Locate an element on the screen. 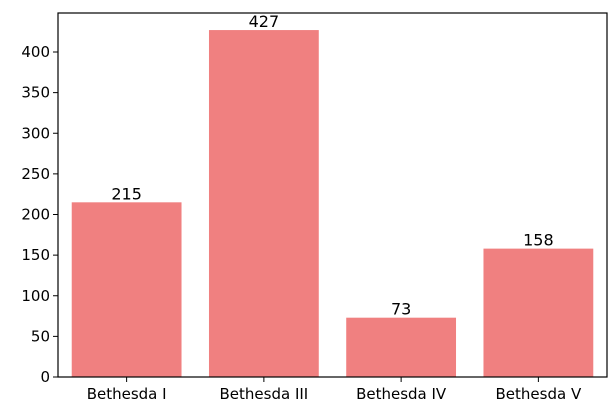  bar-value-label: 158 is located at coordinates (538, 240).